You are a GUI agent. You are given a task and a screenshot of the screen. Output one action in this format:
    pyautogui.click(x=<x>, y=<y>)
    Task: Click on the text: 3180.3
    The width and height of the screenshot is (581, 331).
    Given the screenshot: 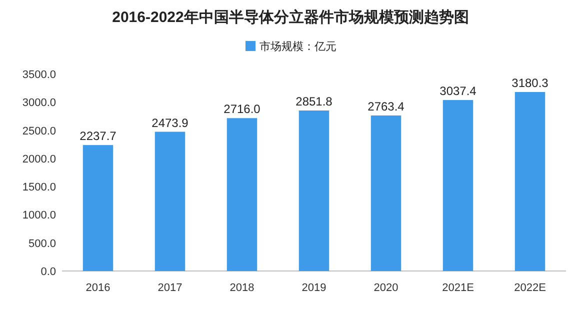 What is the action you would take?
    pyautogui.click(x=530, y=83)
    